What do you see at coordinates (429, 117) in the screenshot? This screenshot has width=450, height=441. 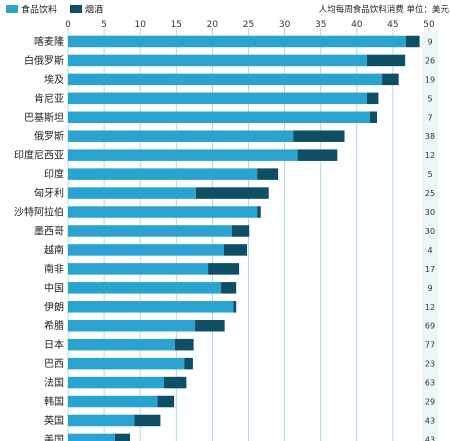 I see `rank-value: 7` at bounding box center [429, 117].